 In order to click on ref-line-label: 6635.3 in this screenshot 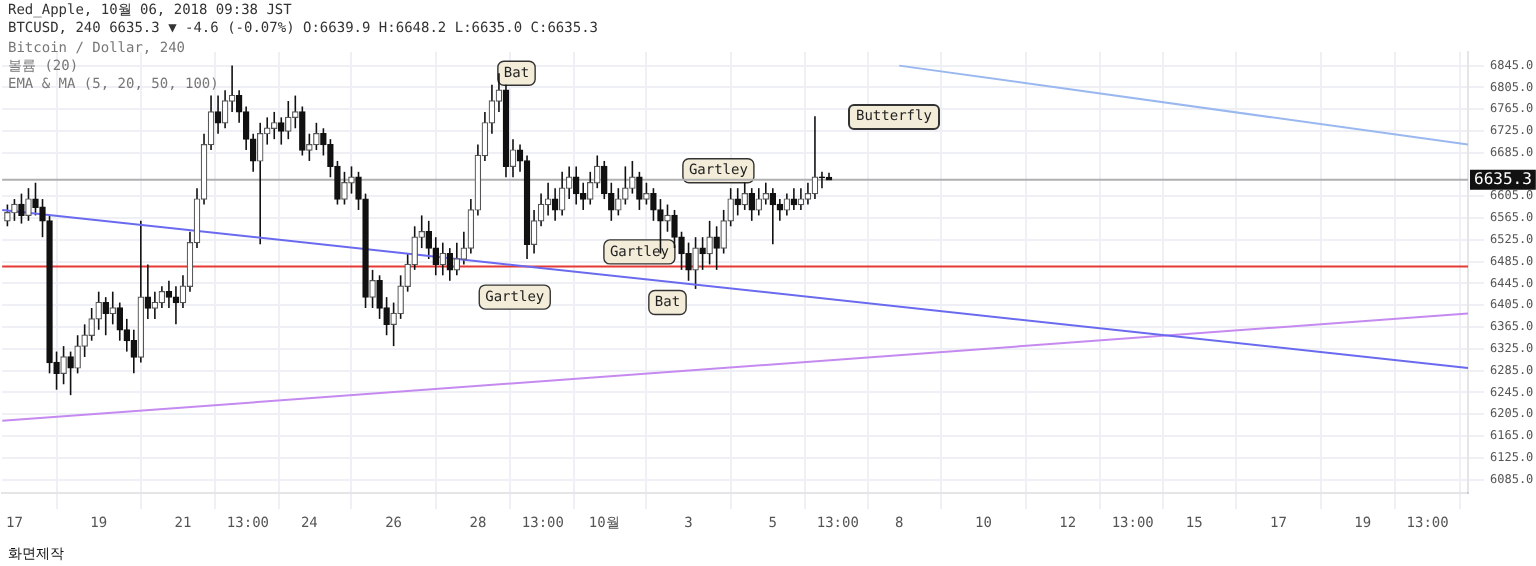, I will do `click(1503, 179)`.